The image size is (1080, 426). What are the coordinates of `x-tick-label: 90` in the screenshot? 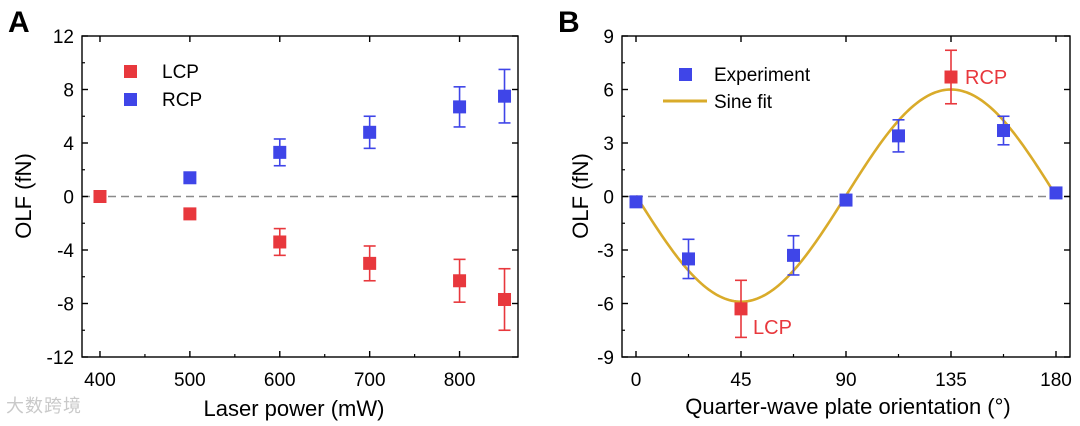 It's located at (845, 380).